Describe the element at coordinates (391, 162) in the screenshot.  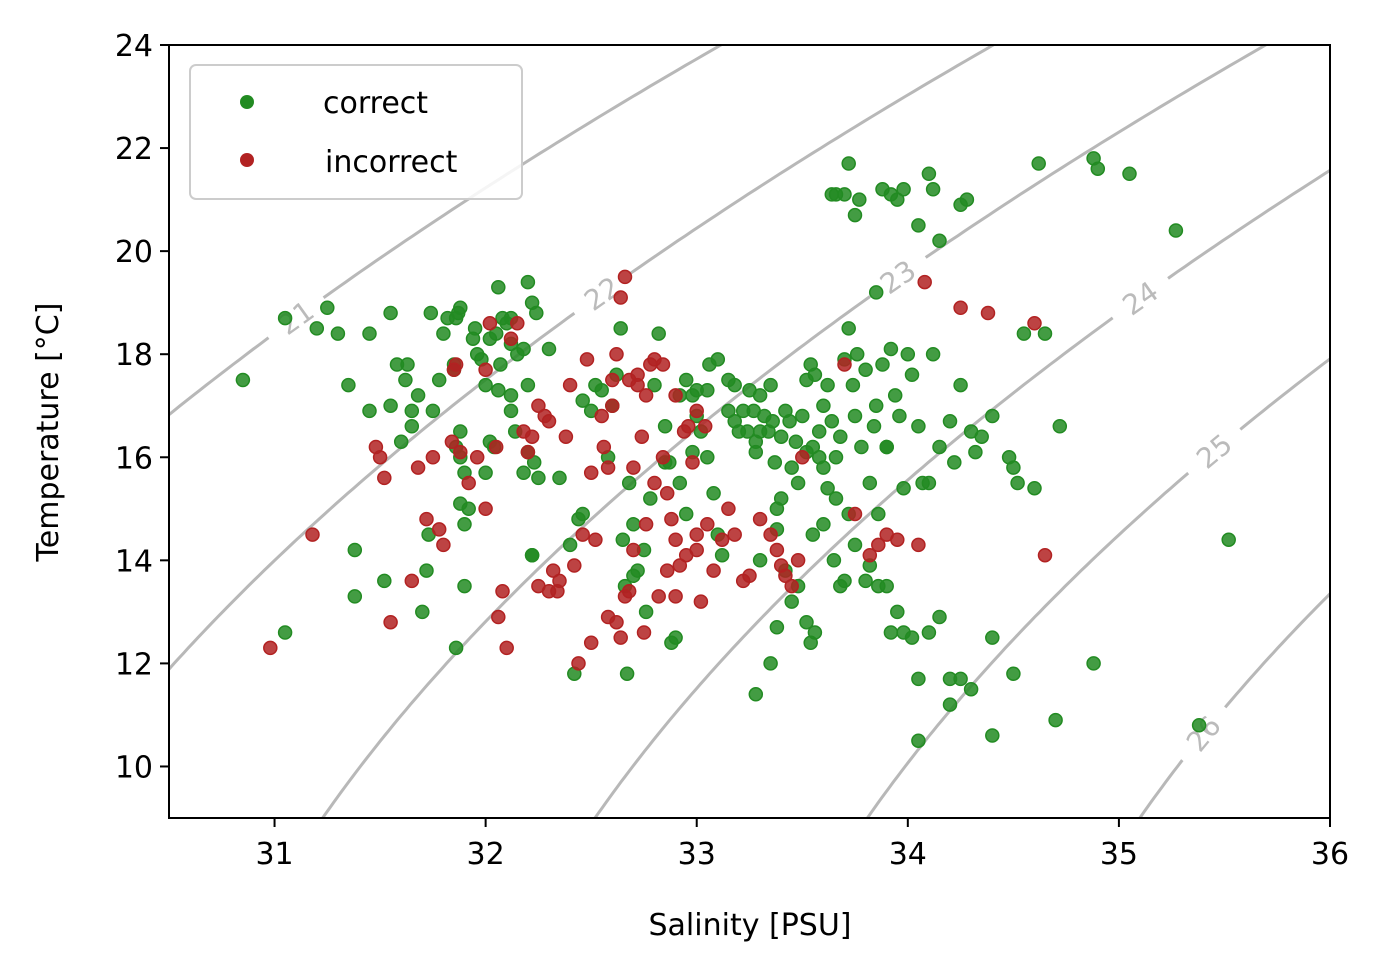
I see `legend-label-incorrect: incorrect` at that location.